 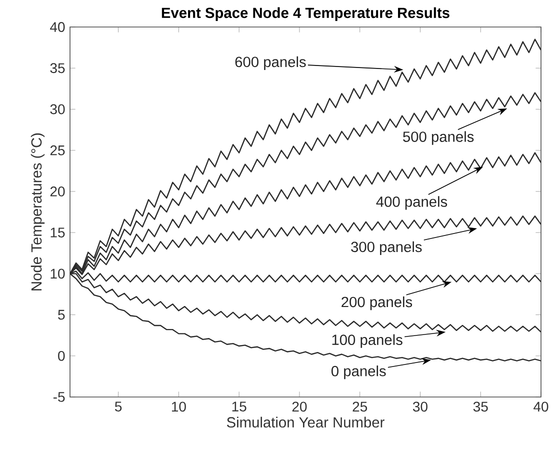 What do you see at coordinates (358, 373) in the screenshot?
I see `annotation: 0 panels` at bounding box center [358, 373].